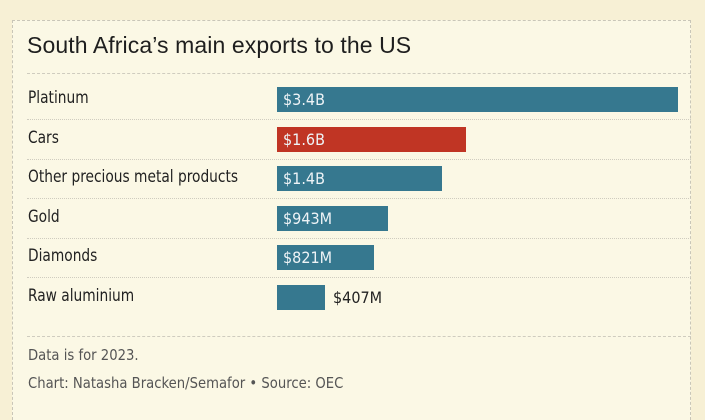  Describe the element at coordinates (359, 336) in the screenshot. I see `footer-divider` at that location.